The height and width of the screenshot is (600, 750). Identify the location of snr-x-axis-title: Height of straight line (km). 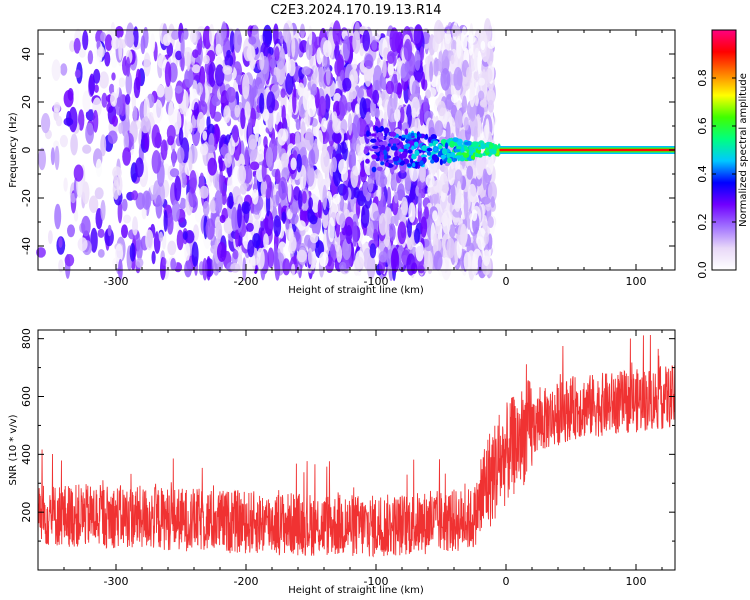
(356, 590).